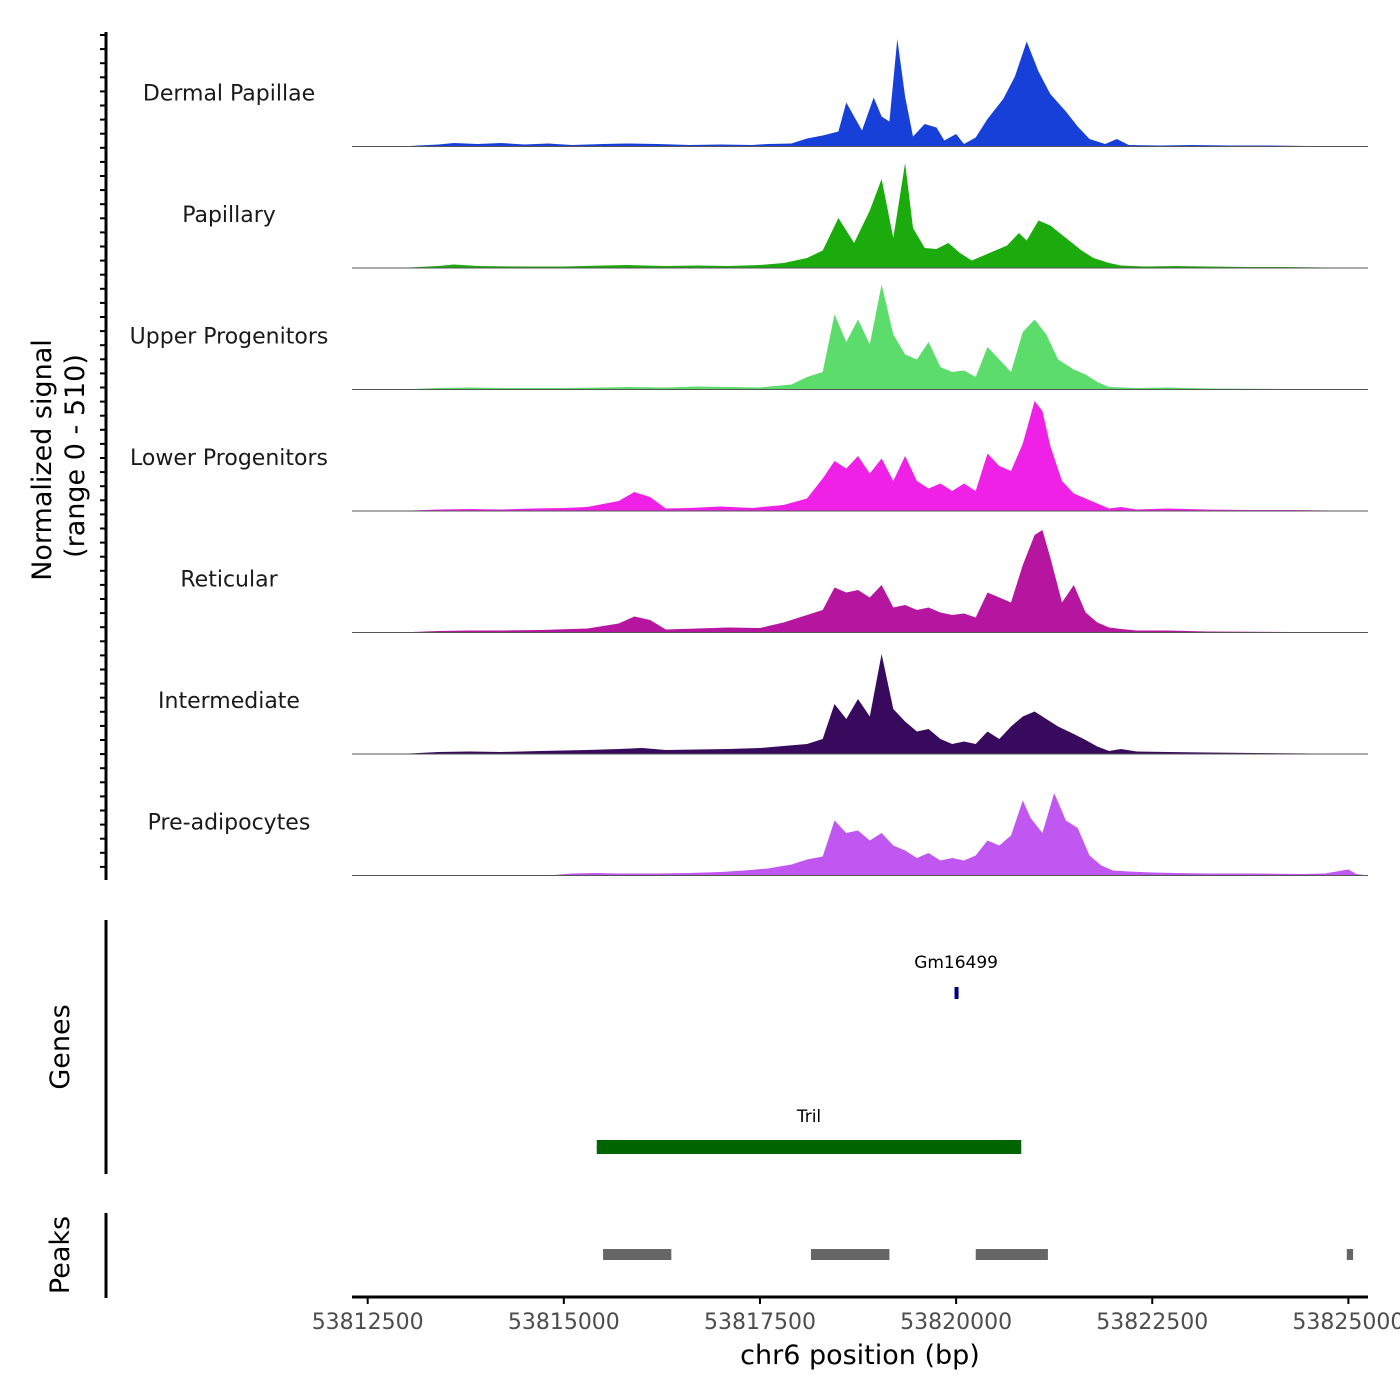 This screenshot has width=1400, height=1400. Describe the element at coordinates (103, 451) in the screenshot. I see `y-axis-ticks` at that location.